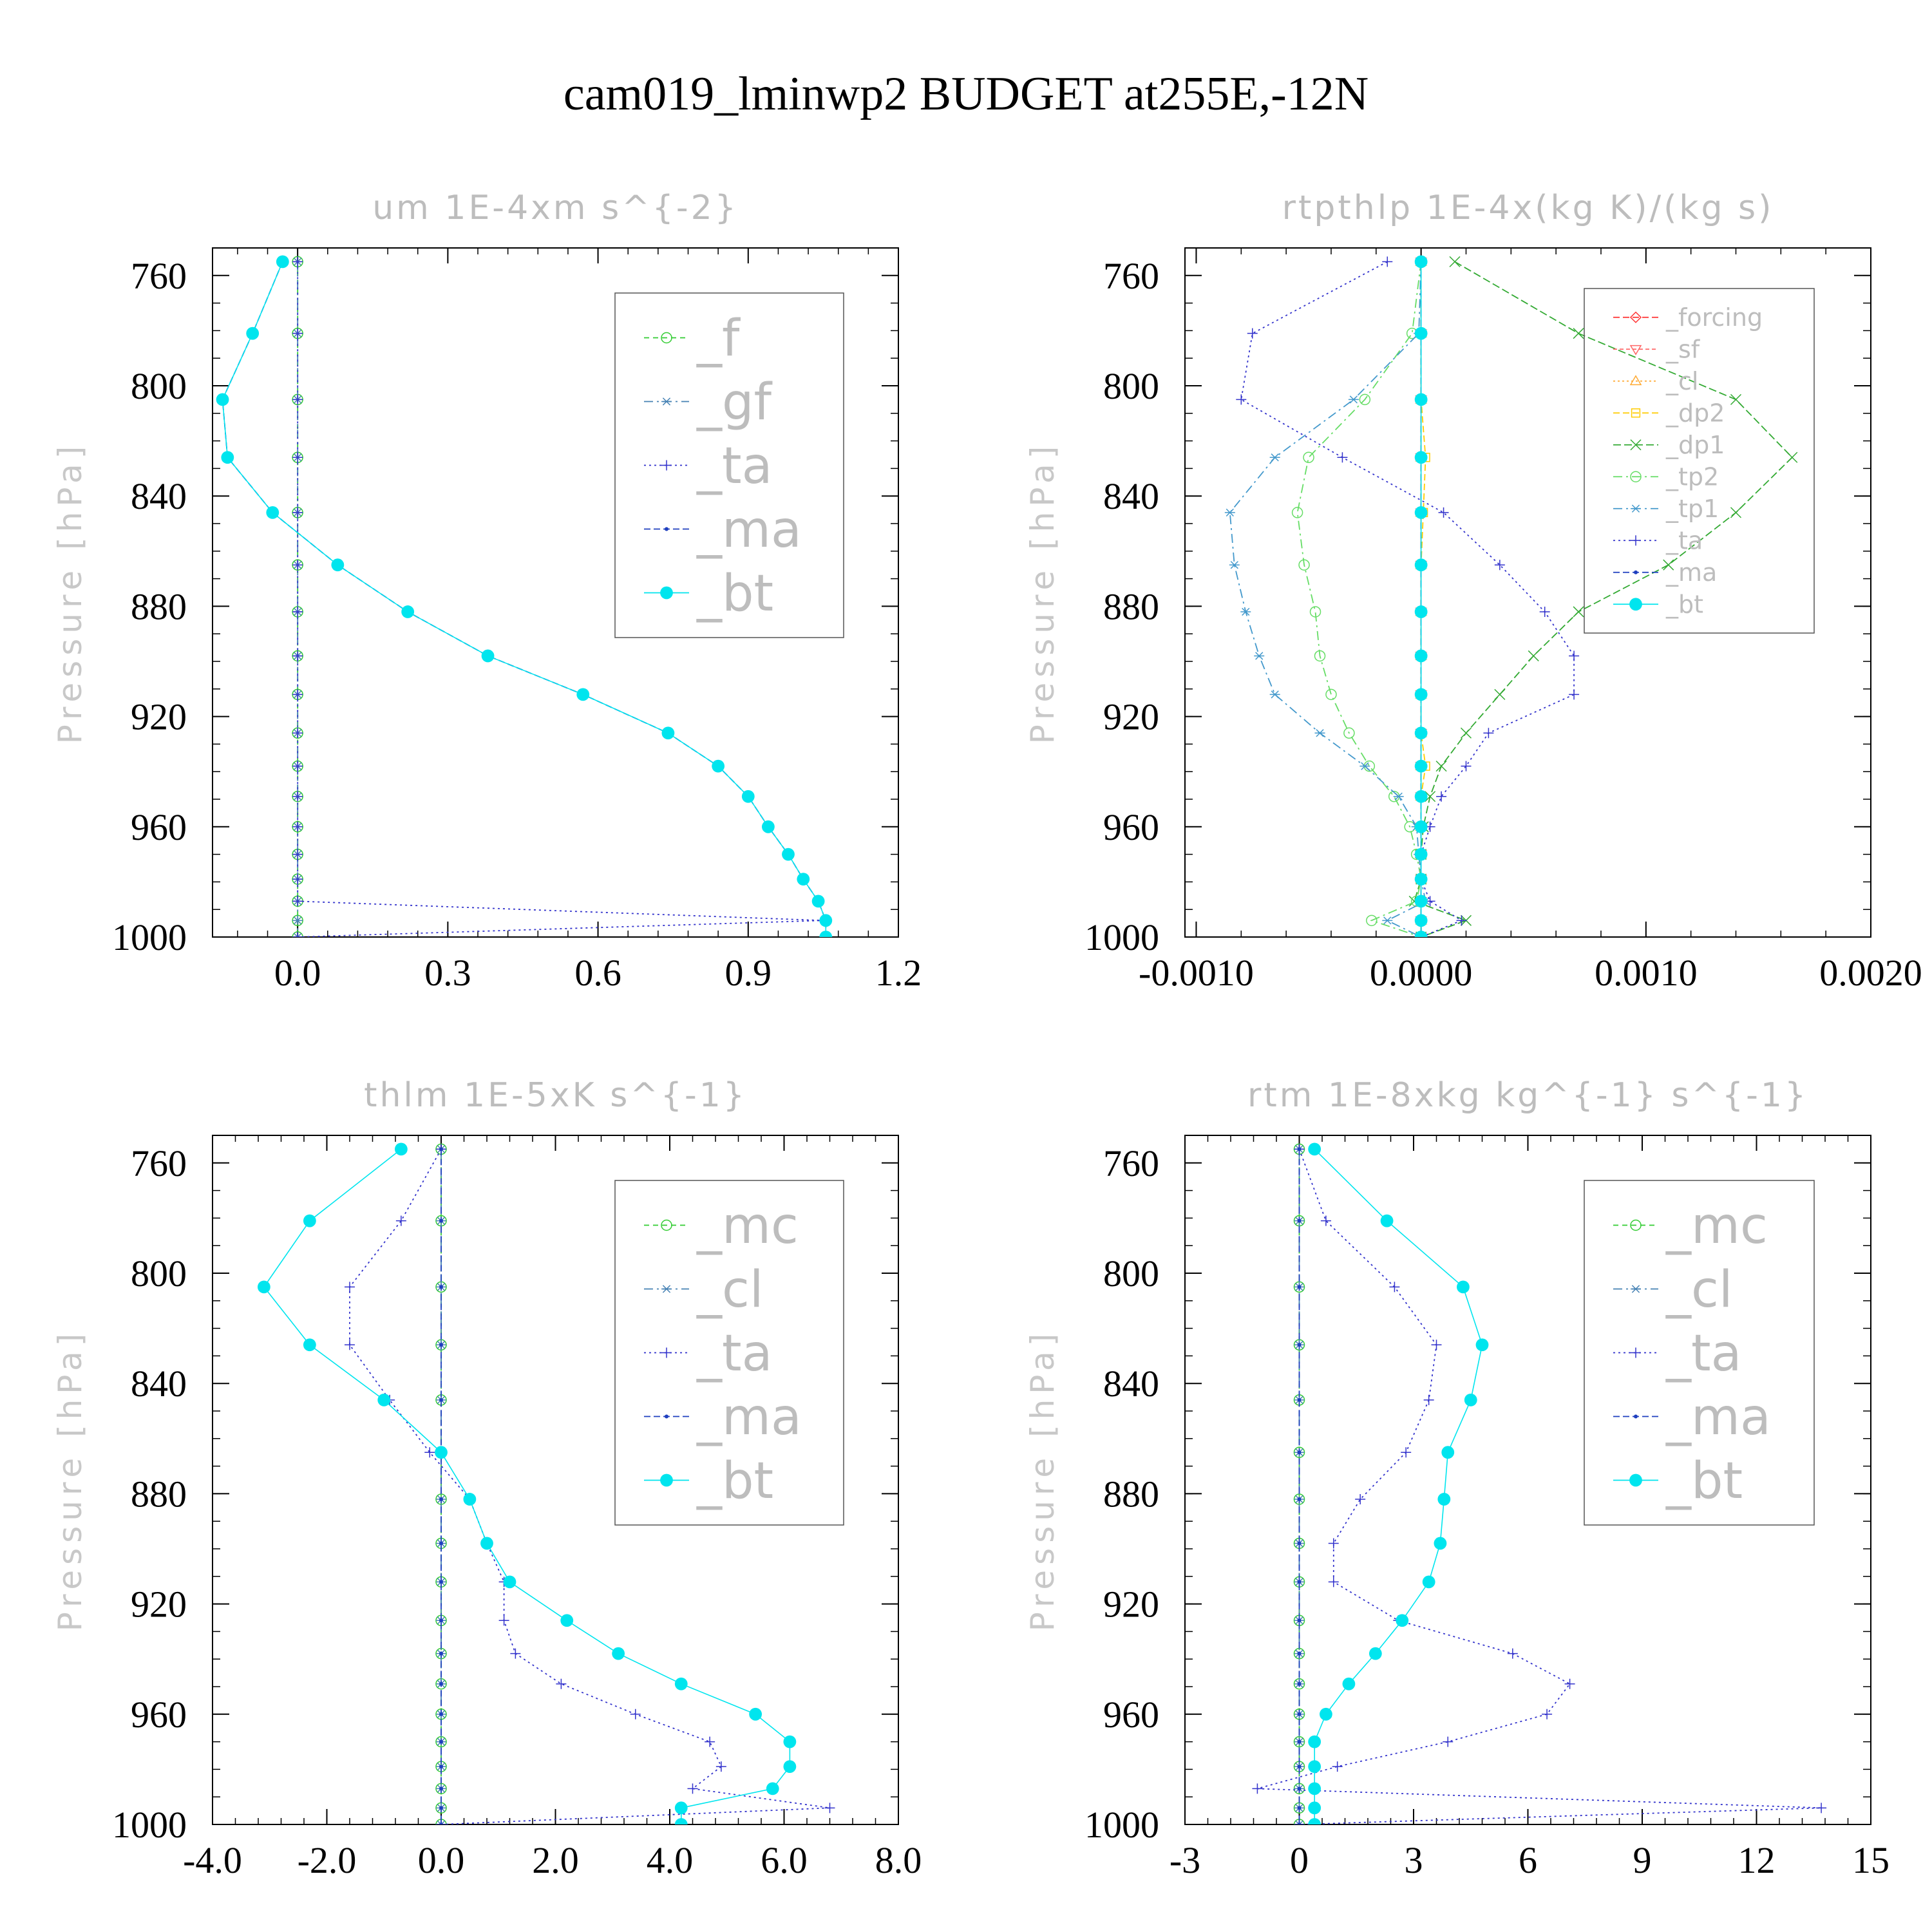  Describe the element at coordinates (1131, 1715) in the screenshot. I see `y-tick-label: 960` at that location.